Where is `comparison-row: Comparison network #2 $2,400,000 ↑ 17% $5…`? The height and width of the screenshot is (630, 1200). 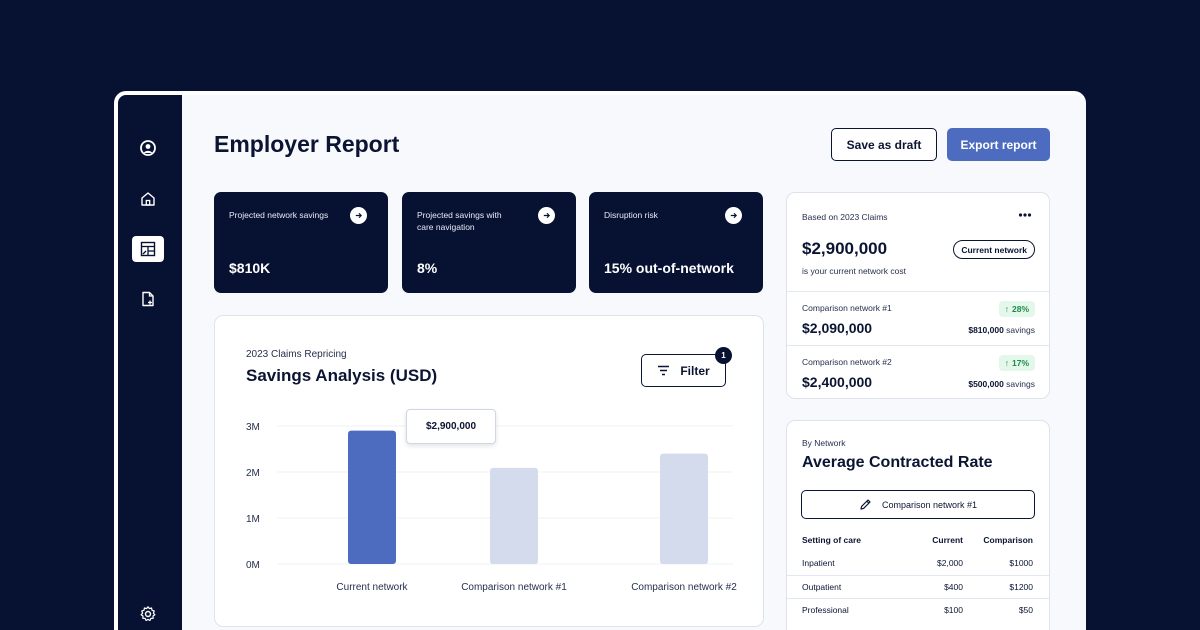
comparison-row: Comparison network #2 $2,400,000 ↑ 17% $5… is located at coordinates (918, 372).